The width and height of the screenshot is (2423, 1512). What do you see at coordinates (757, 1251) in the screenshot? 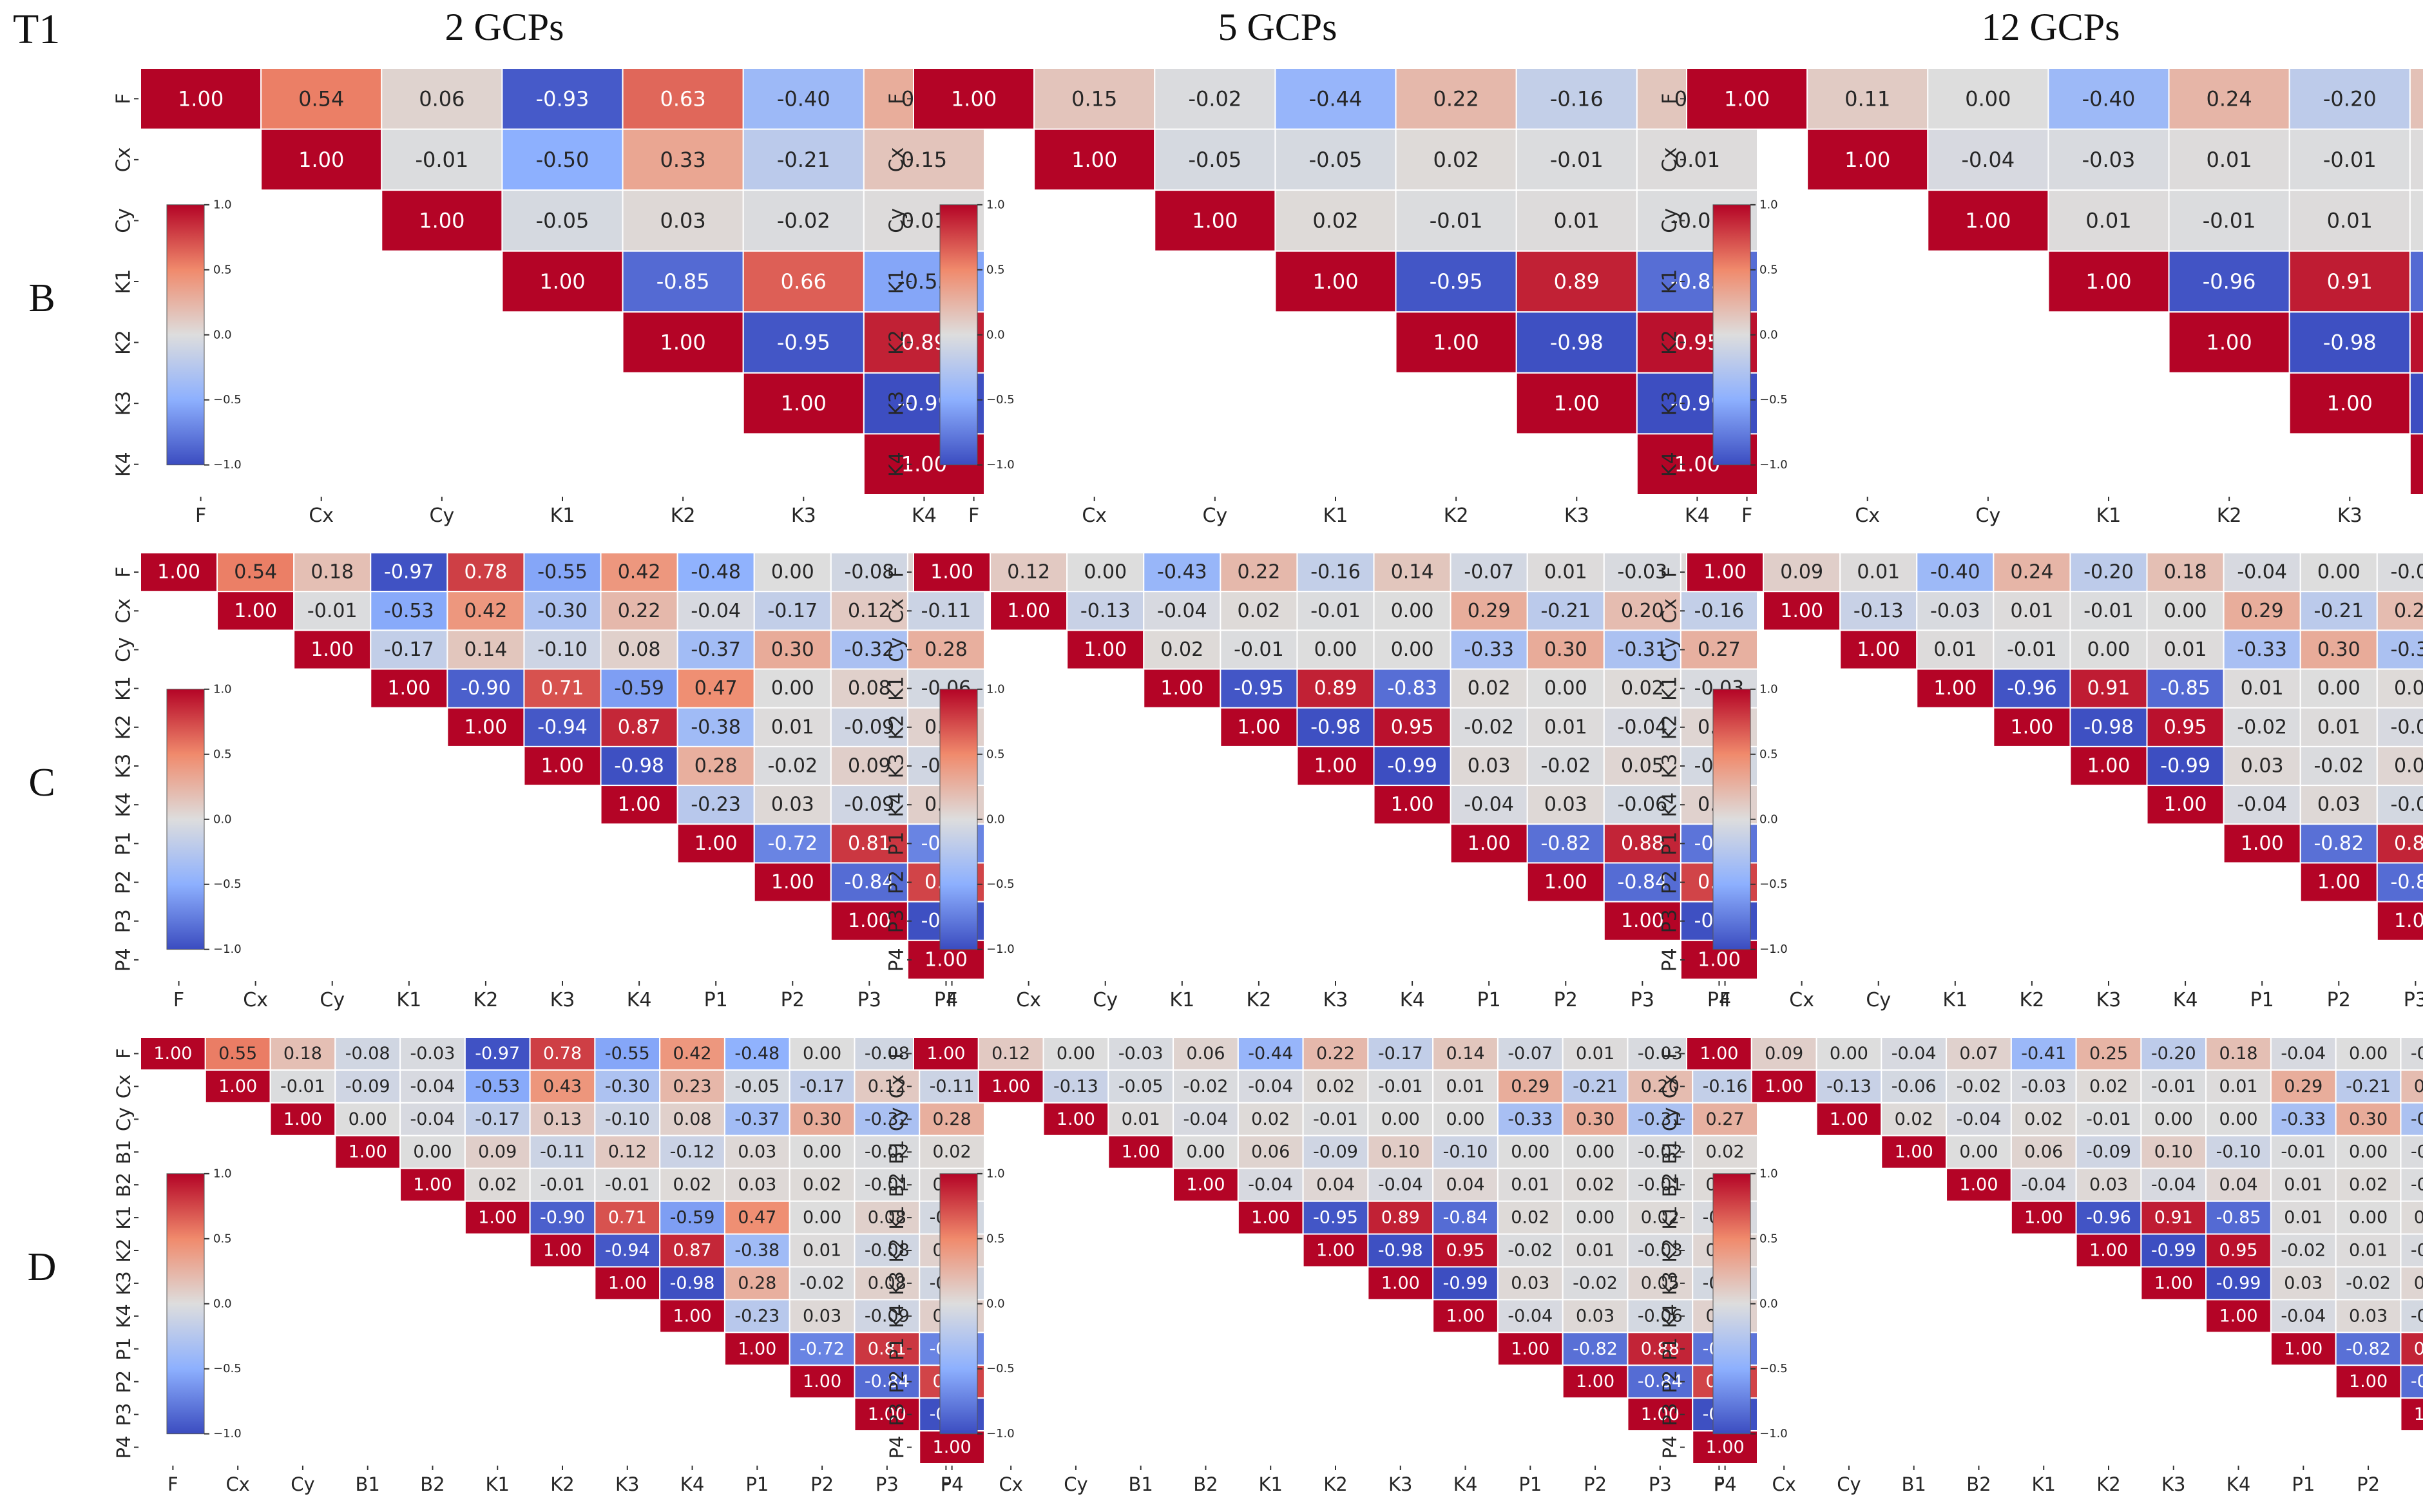
I see `cell-value-label: -0.38` at bounding box center [757, 1251].